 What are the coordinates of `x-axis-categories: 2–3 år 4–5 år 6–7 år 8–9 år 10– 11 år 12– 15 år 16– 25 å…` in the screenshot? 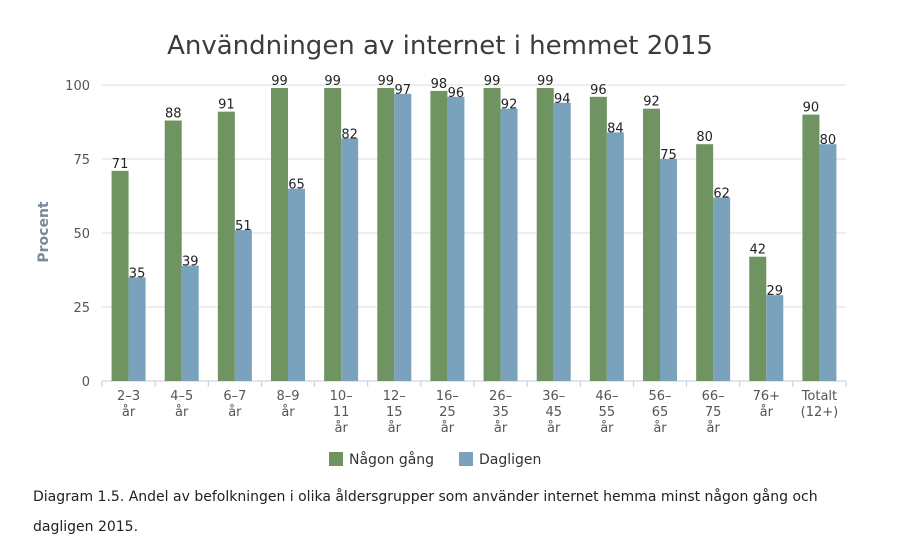 It's located at (474, 408).